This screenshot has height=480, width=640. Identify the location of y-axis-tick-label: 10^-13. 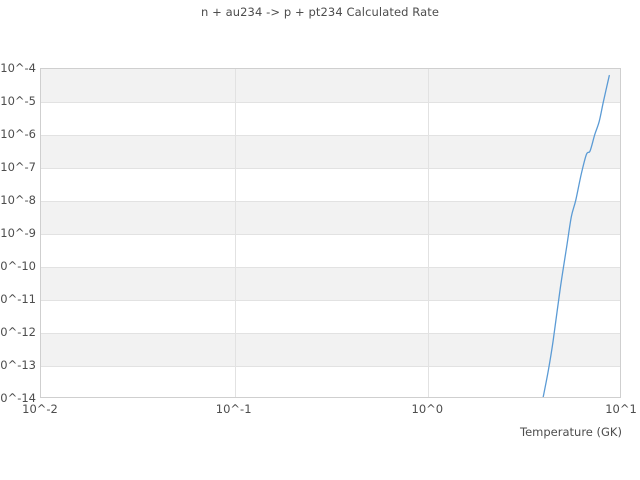
(18, 365).